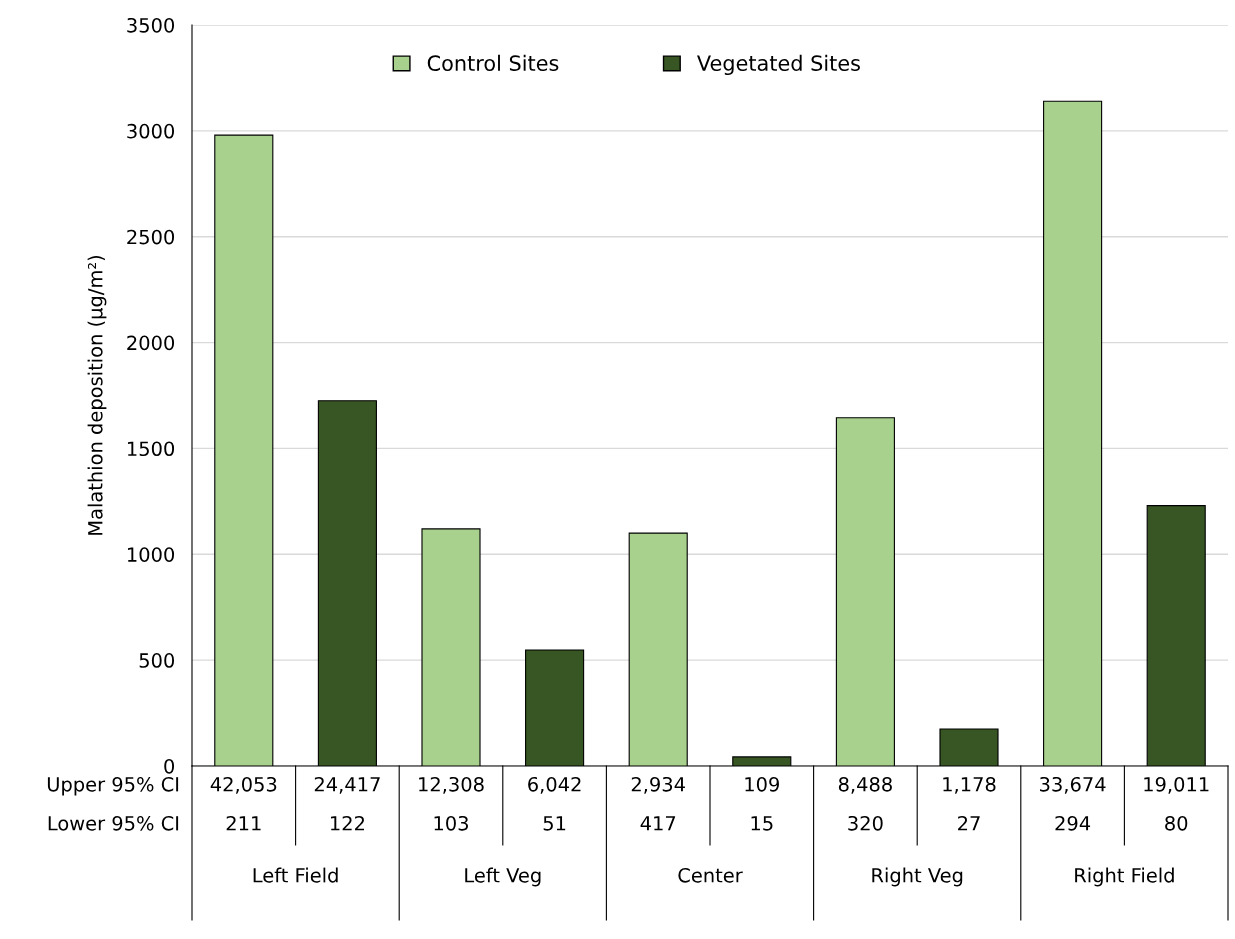  I want to click on y-tick-label: 0, so click(169, 766).